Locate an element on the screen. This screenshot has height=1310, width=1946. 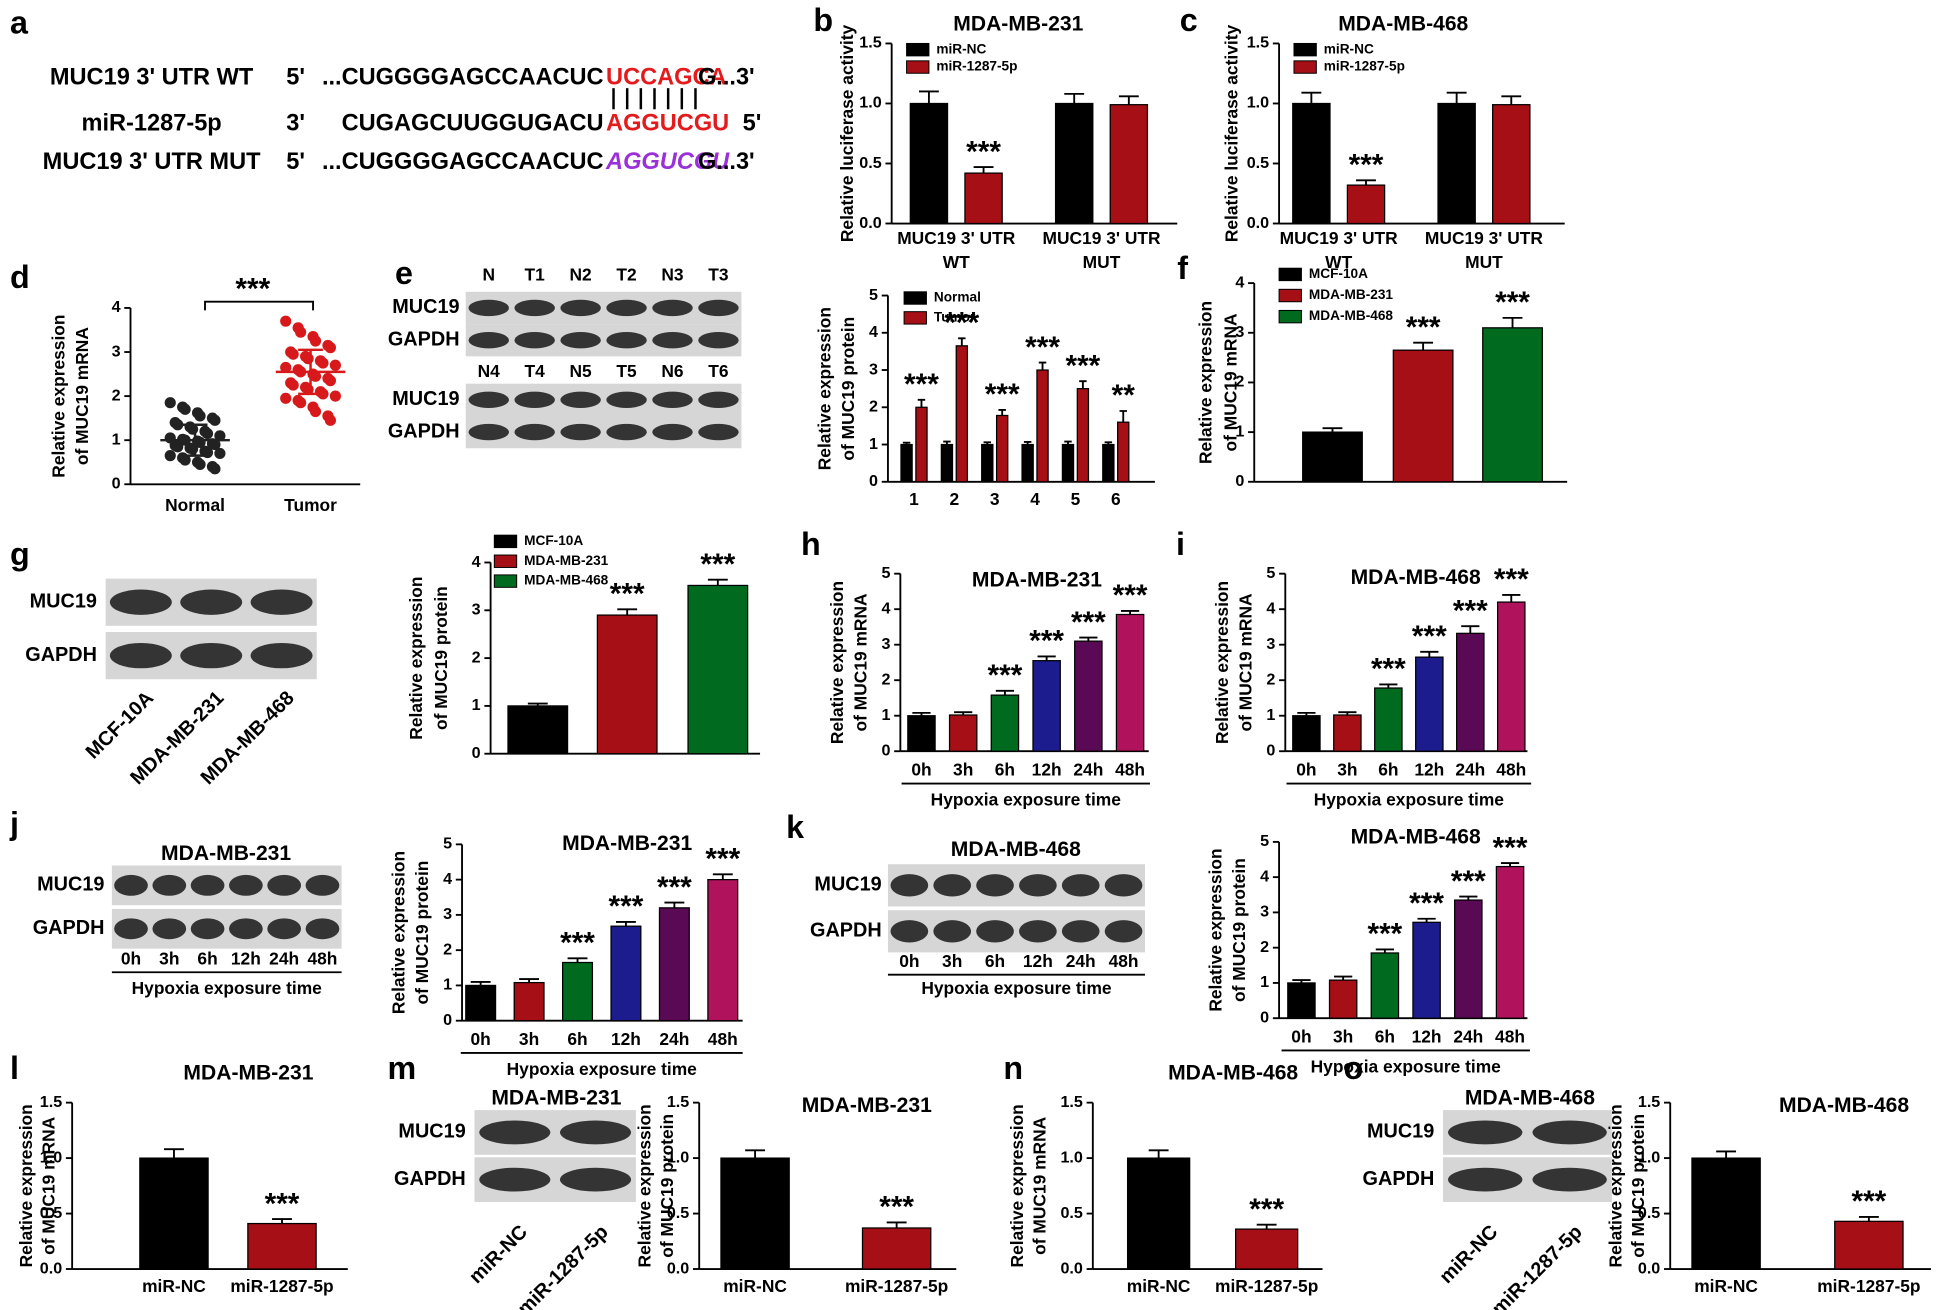
y-tick-label: 1.0 is located at coordinates (1071, 1157).